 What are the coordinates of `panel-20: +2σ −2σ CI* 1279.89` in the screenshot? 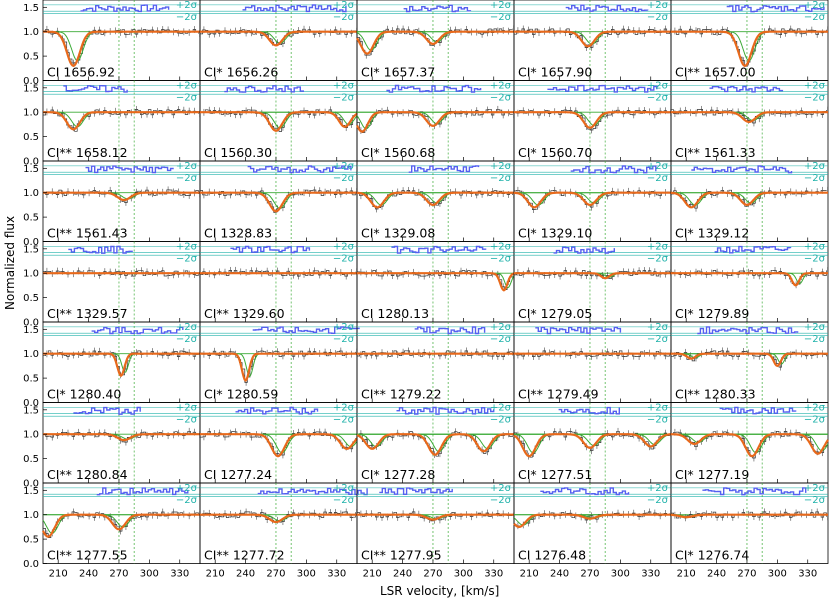 It's located at (749, 282).